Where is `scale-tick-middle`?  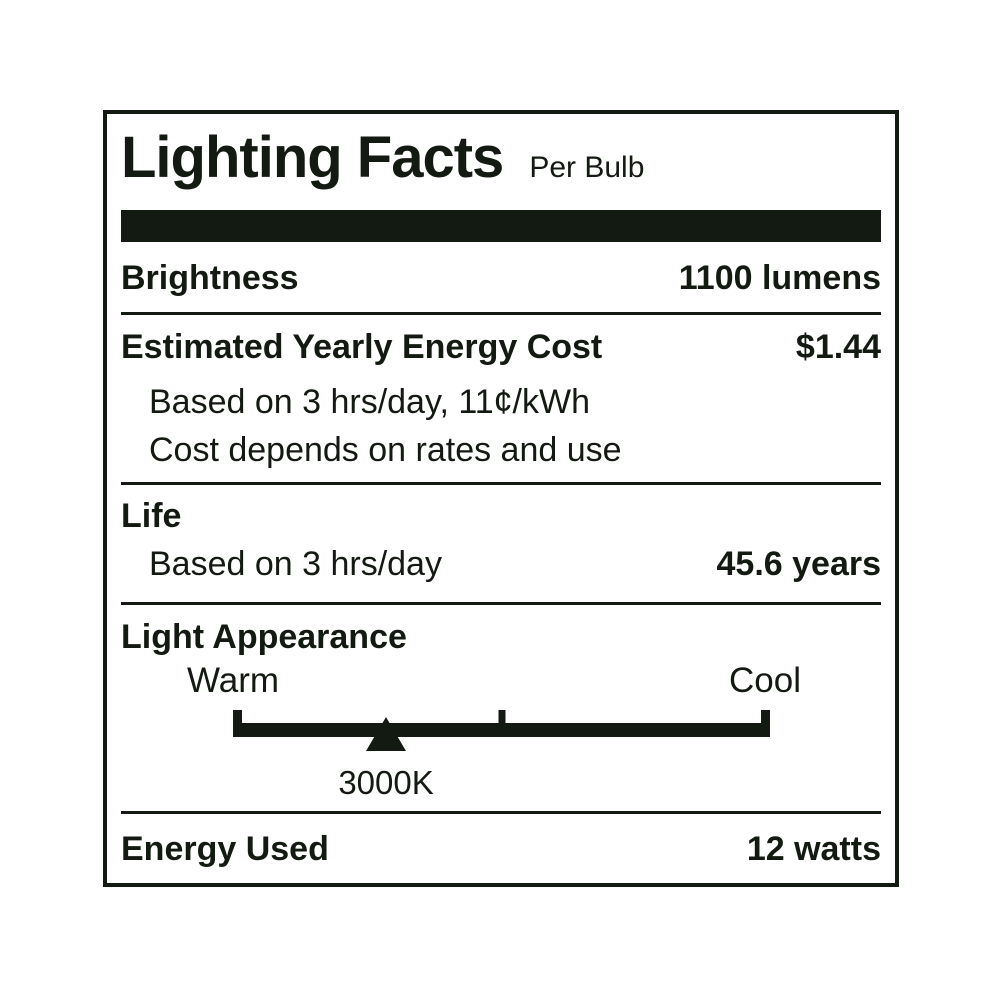
scale-tick-middle is located at coordinates (501, 723).